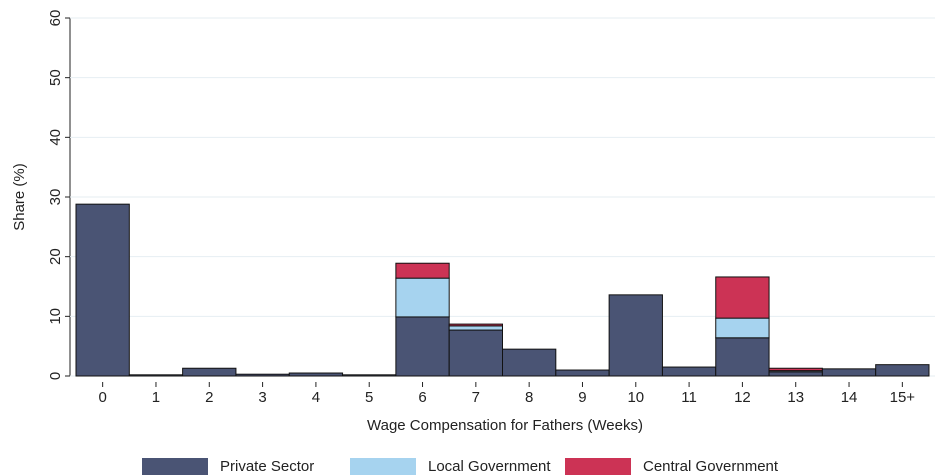 This screenshot has width=935, height=476. Describe the element at coordinates (156, 397) in the screenshot. I see `x-tick-label: 1` at that location.